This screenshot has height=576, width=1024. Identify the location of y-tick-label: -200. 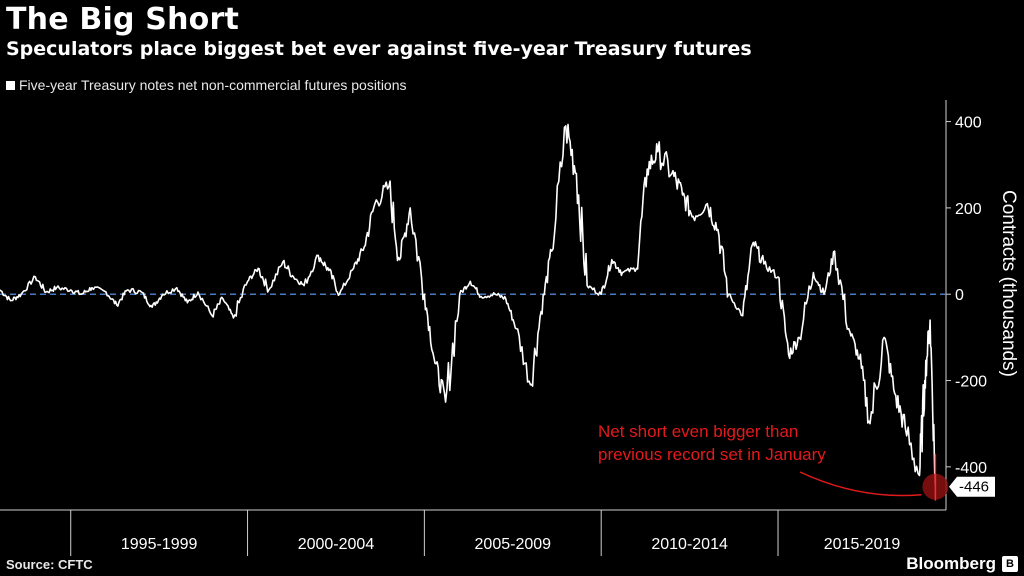
(971, 382).